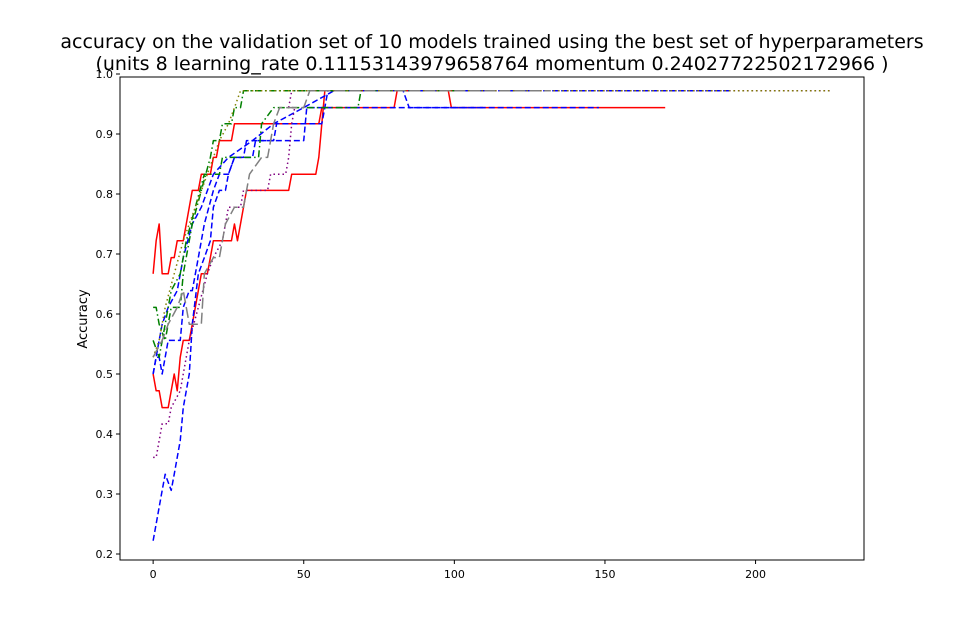 This screenshot has height=640, width=960. What do you see at coordinates (105, 194) in the screenshot?
I see `y-tick-label: 0.8` at bounding box center [105, 194].